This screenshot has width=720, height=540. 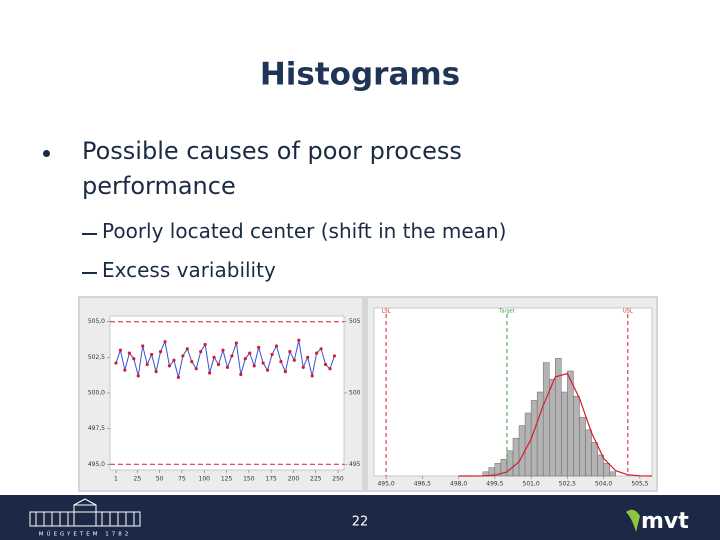 I want to click on x-tick-label: 250, so click(x=338, y=479).